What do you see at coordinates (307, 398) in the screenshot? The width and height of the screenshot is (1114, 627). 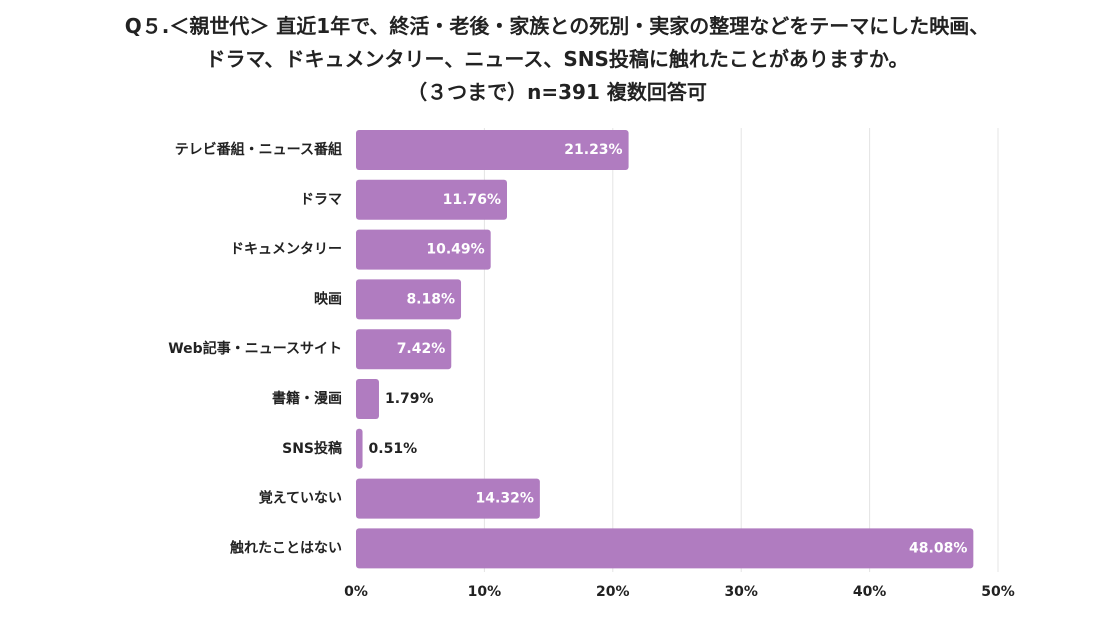 I see `category-label: 書籍・漫画` at bounding box center [307, 398].